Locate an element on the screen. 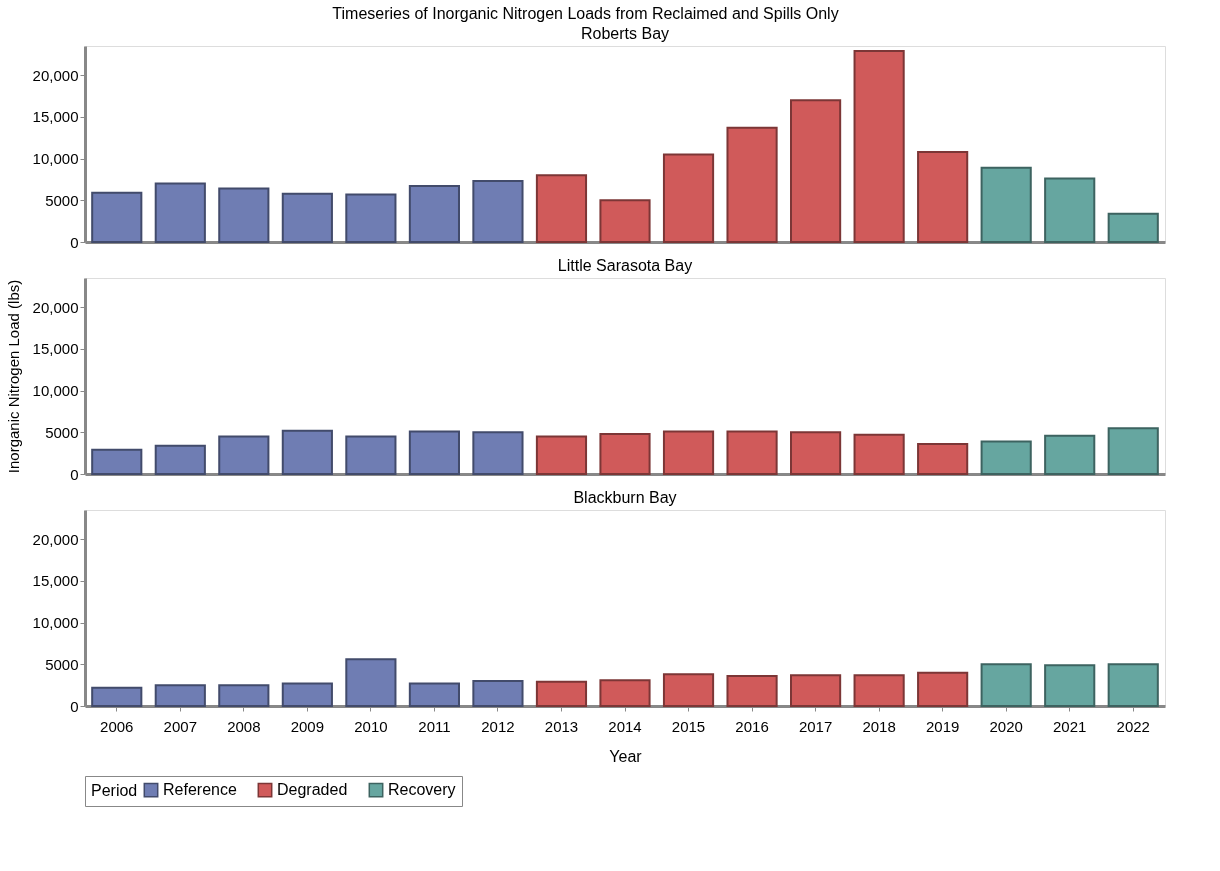 This screenshot has height=871, width=1220. x-tick-label: 2021 is located at coordinates (1070, 726).